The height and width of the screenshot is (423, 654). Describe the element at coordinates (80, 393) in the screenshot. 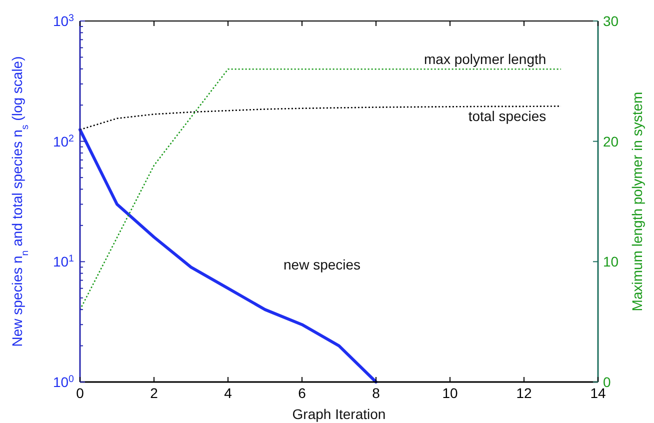

I see `x-tick-label: 0` at that location.